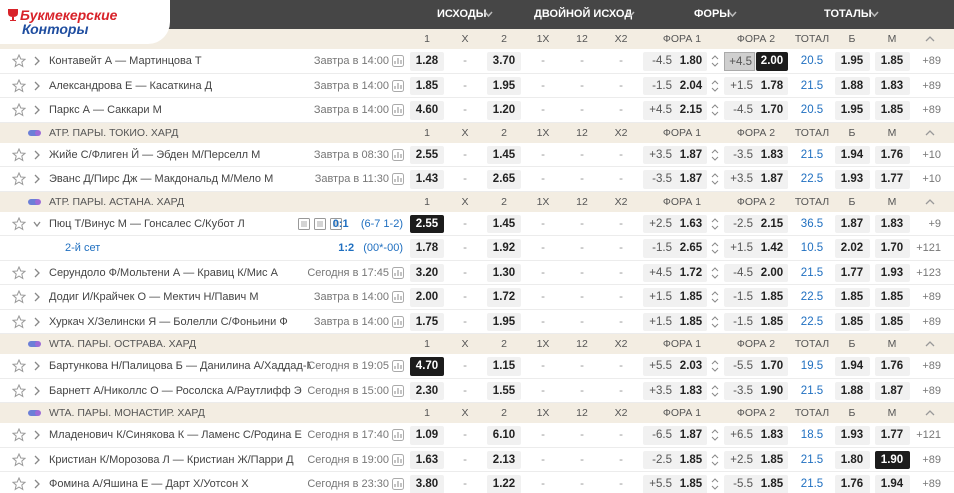  What do you see at coordinates (105, 110) in the screenshot?
I see `event-name: Паркс А — Саккари М` at bounding box center [105, 110].